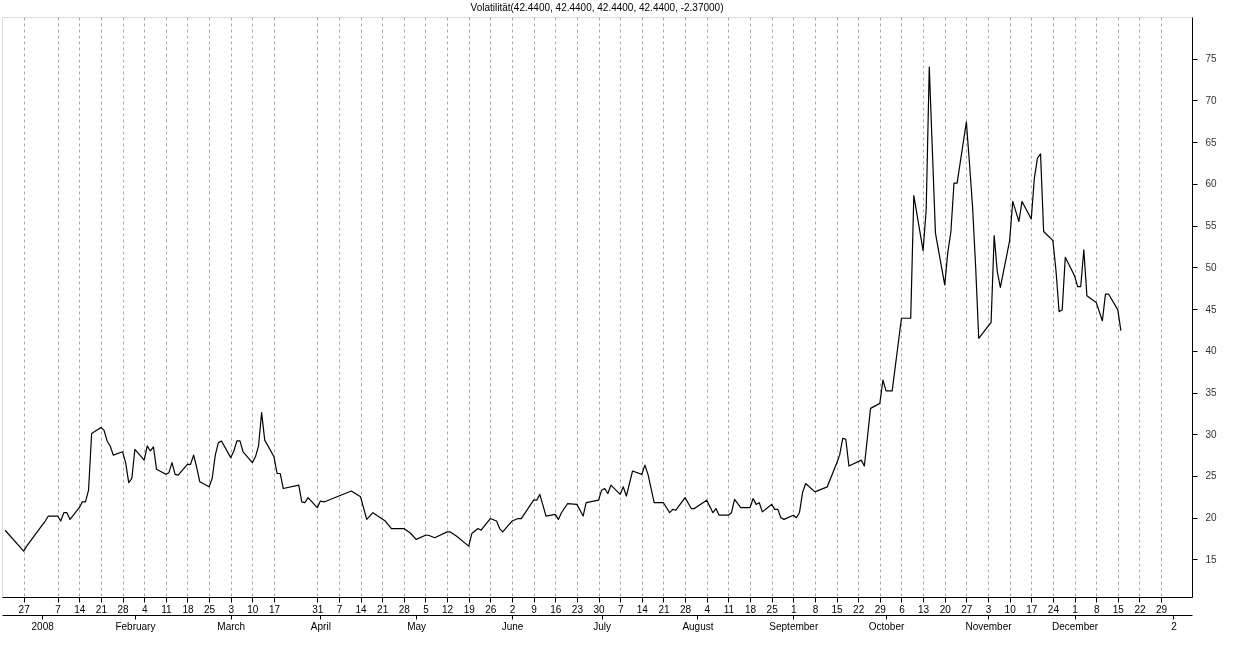  I want to click on x-tick-label: 6, so click(902, 609).